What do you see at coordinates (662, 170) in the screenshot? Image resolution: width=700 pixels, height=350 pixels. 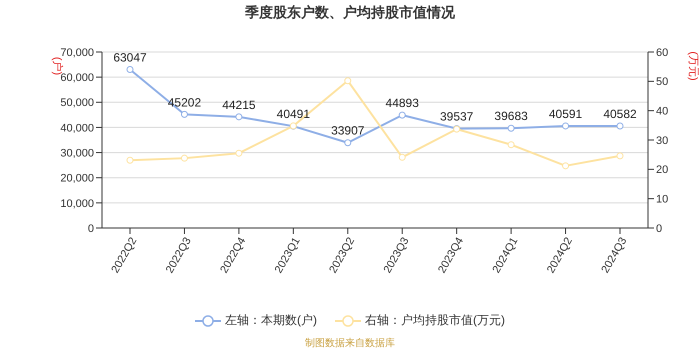 I see `y2-tick-label: 20` at bounding box center [662, 170].